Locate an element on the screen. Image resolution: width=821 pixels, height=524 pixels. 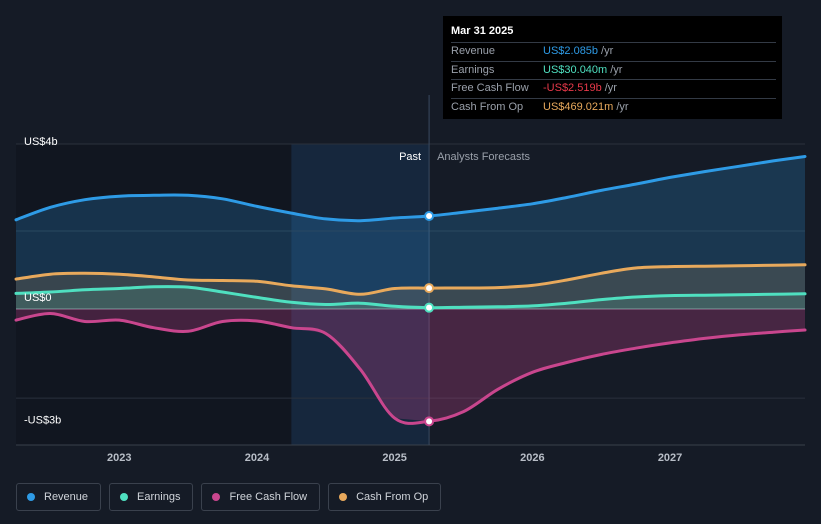
legend-item-revenue: Revenue is located at coordinates (59, 497).